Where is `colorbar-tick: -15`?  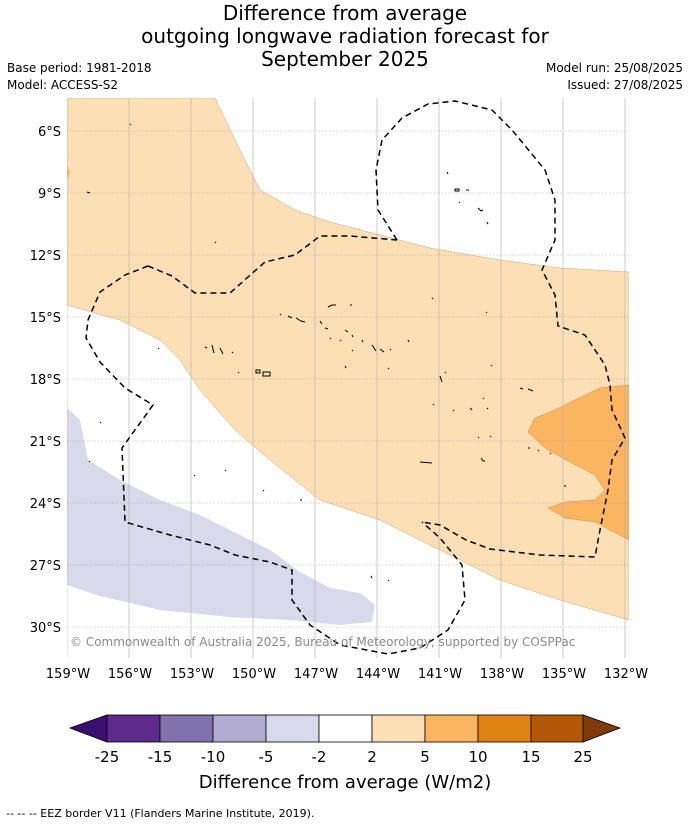
colorbar-tick: -15 is located at coordinates (160, 757).